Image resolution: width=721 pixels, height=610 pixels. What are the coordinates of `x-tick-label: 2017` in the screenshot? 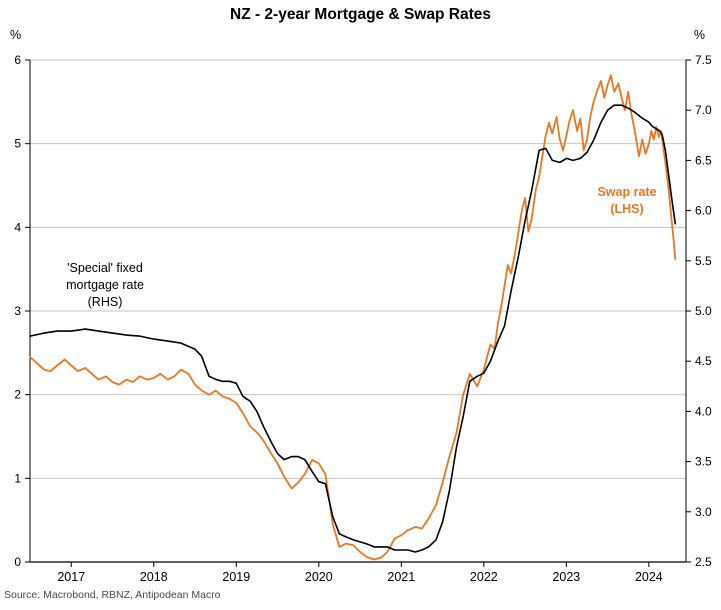 It's located at (71, 577).